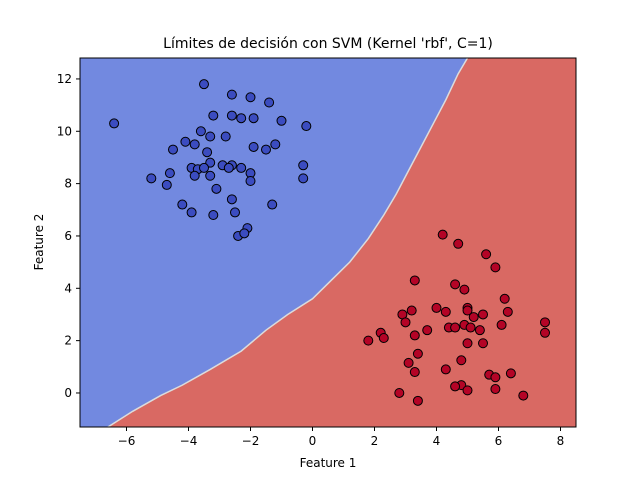  Describe the element at coordinates (561, 441) in the screenshot. I see `x-tick-label: 8` at that location.